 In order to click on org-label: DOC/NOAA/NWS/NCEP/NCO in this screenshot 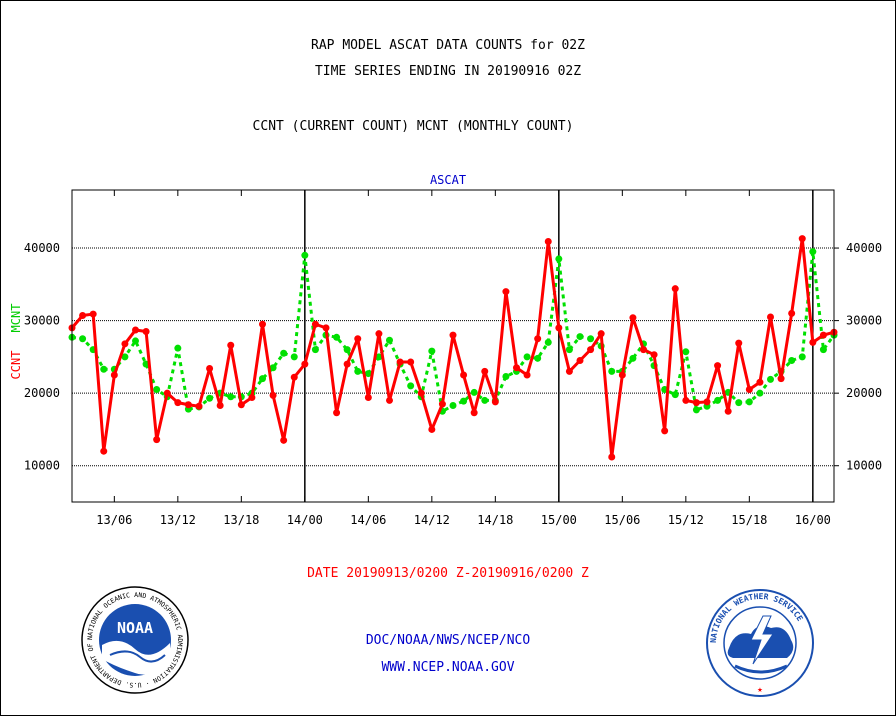, I will do `click(448, 640)`.